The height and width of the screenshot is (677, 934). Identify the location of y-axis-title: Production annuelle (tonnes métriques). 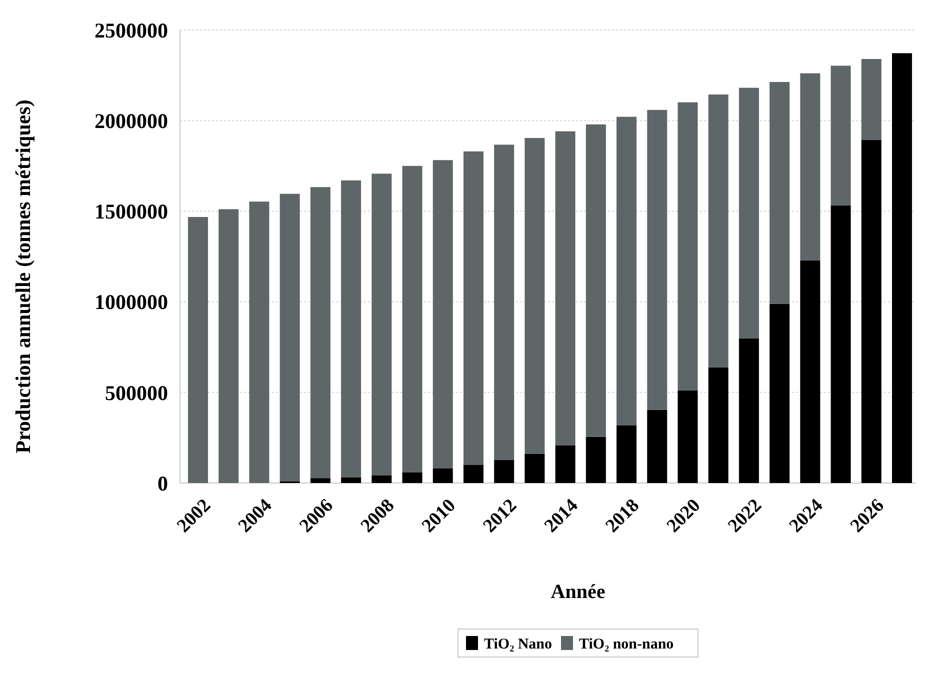
(23, 277).